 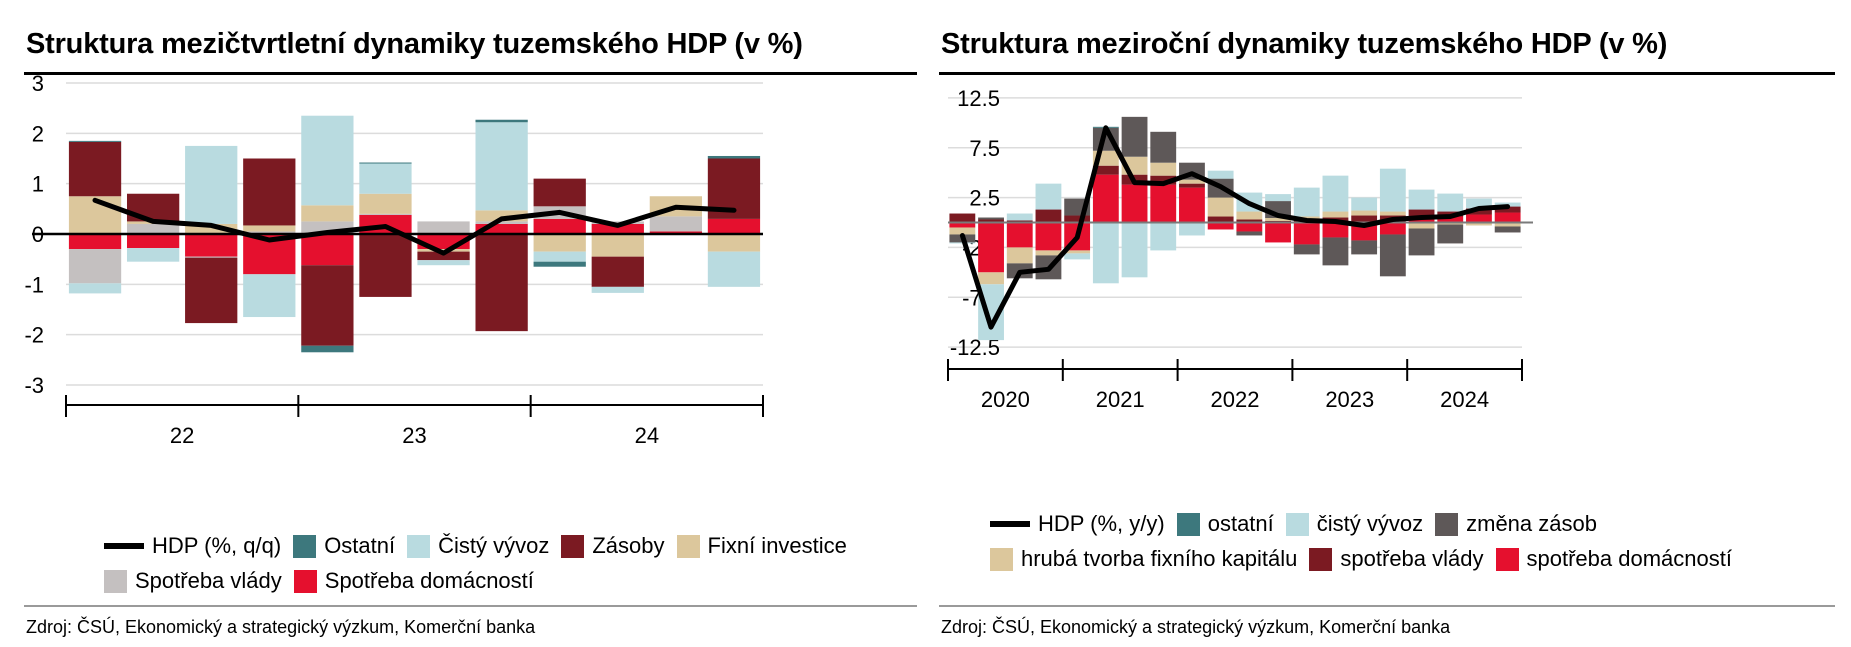 What do you see at coordinates (1101, 523) in the screenshot?
I see `legend-label: HDP (%, y/y)` at bounding box center [1101, 523].